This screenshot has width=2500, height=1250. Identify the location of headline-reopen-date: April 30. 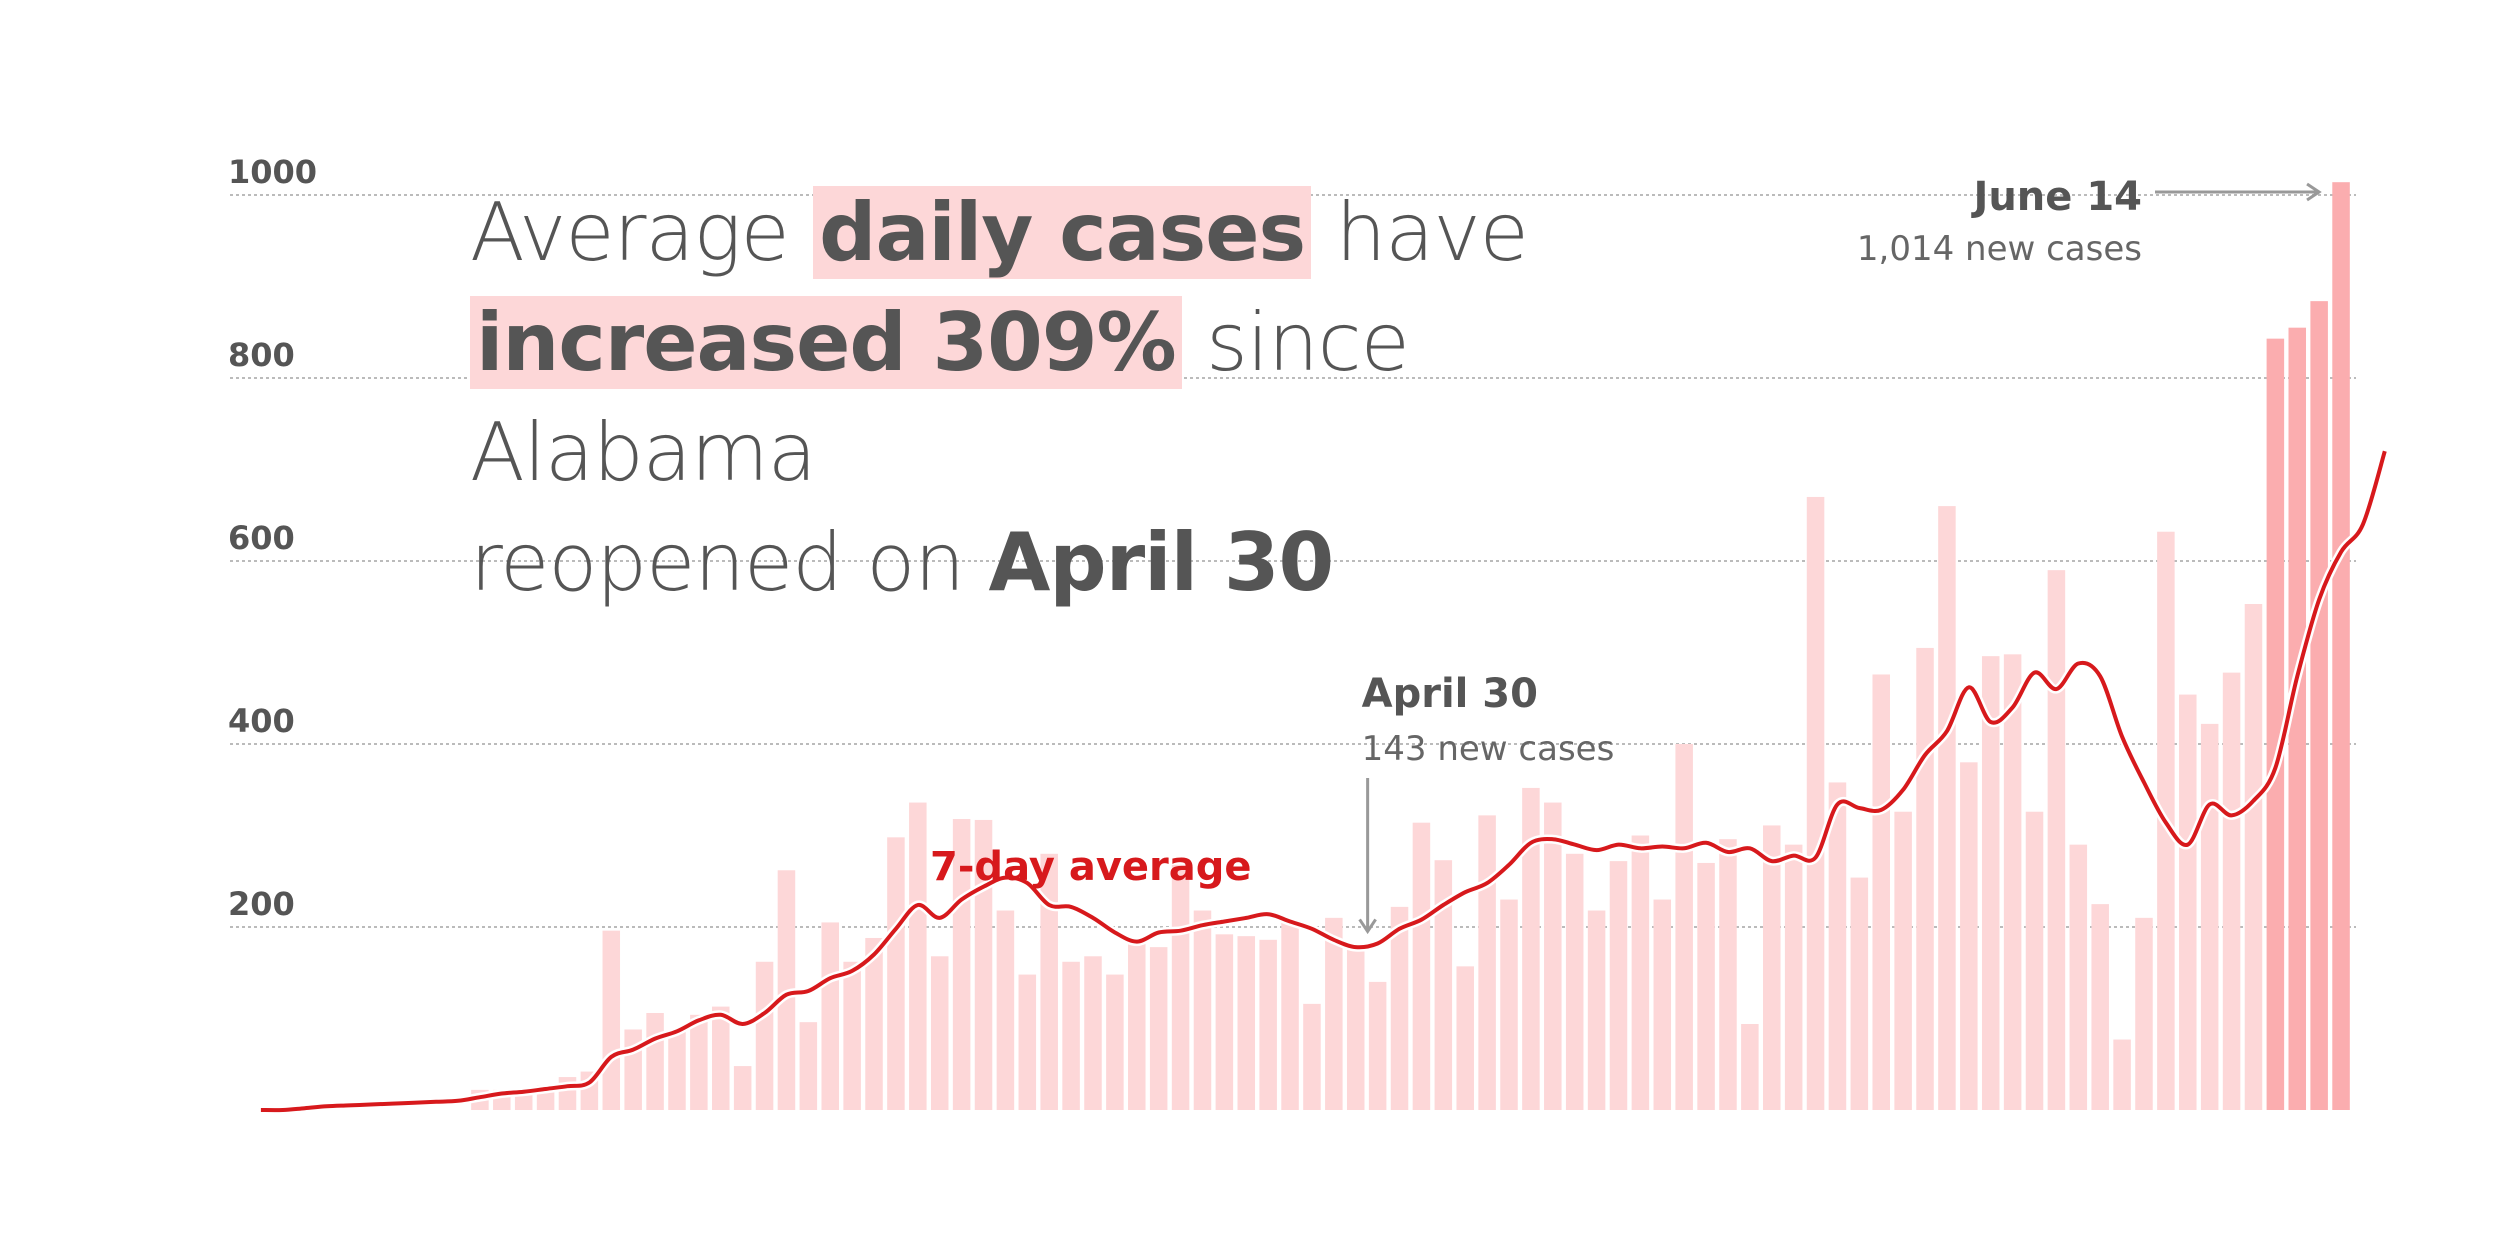
(1161, 562).